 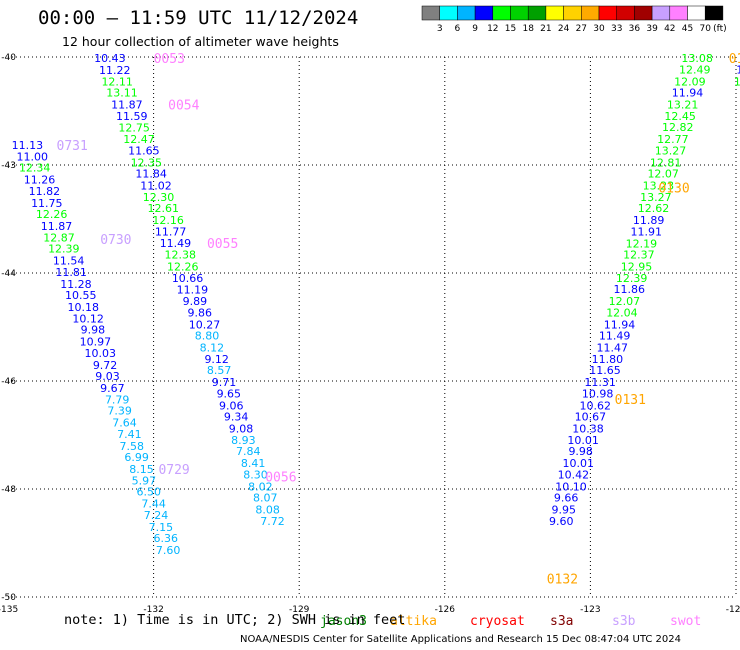 I want to click on data-point-label: 12.87, so click(x=59, y=237).